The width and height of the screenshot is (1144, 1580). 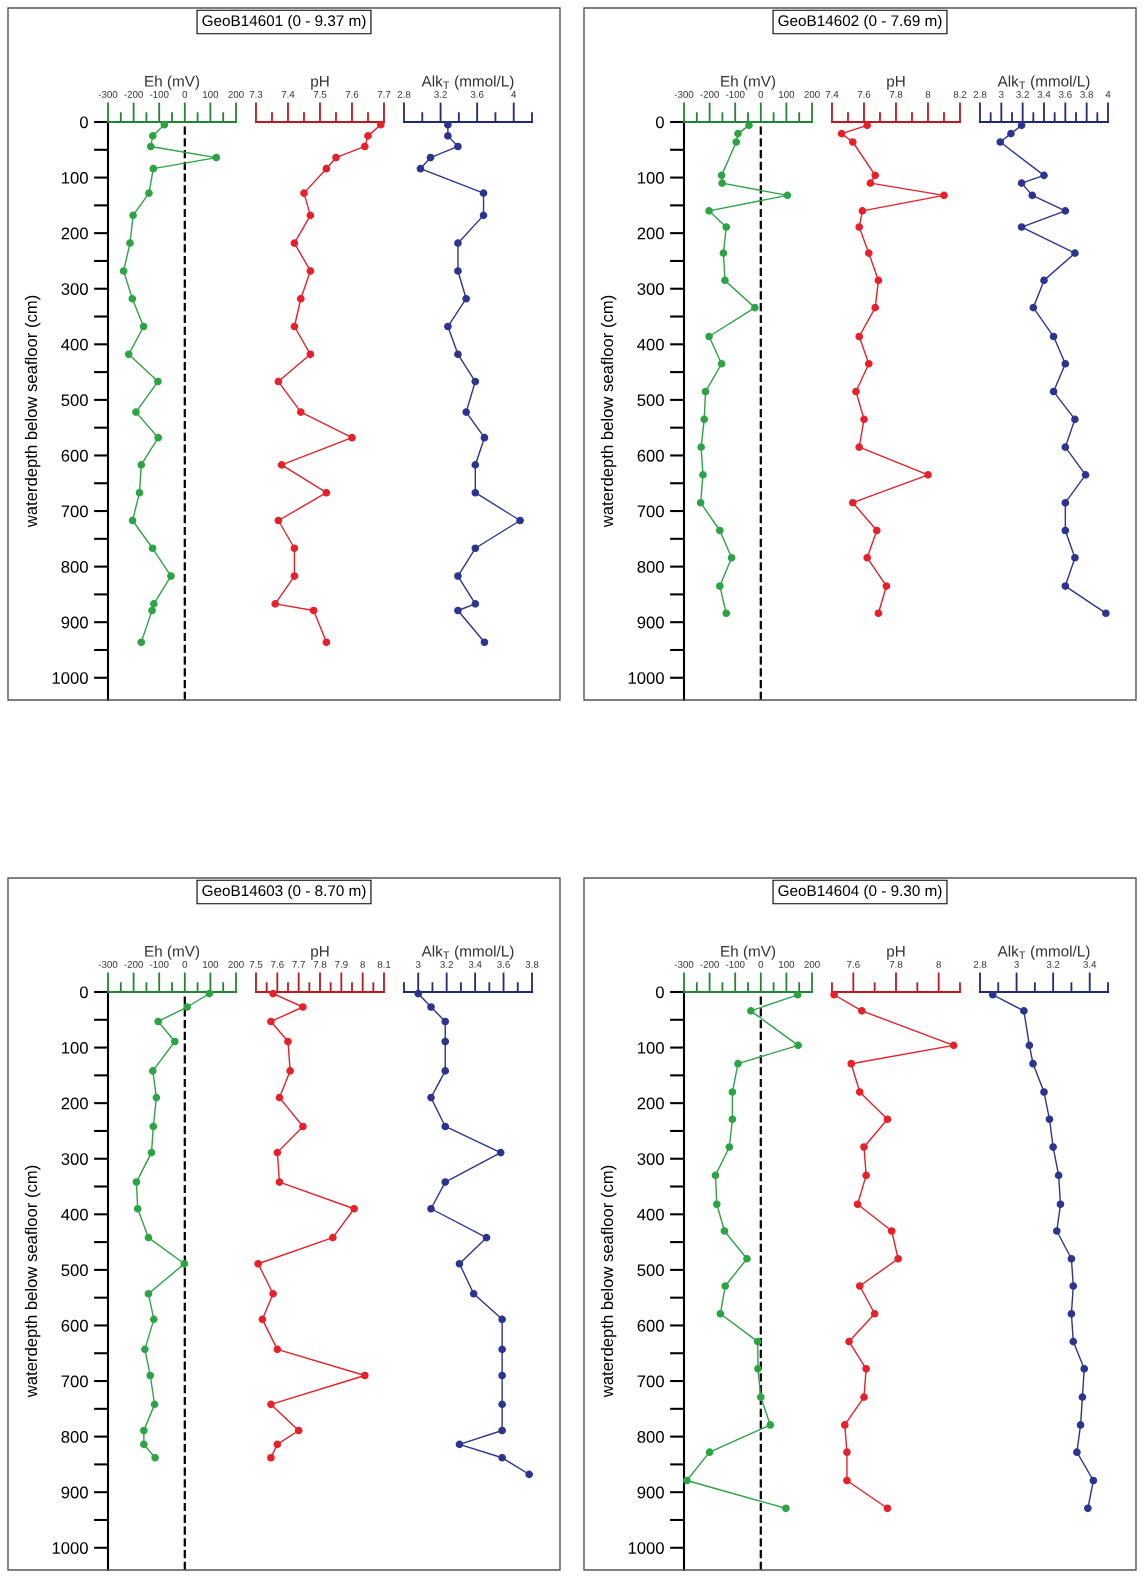 I want to click on x-tick-label: 3.6, so click(x=1065, y=94).